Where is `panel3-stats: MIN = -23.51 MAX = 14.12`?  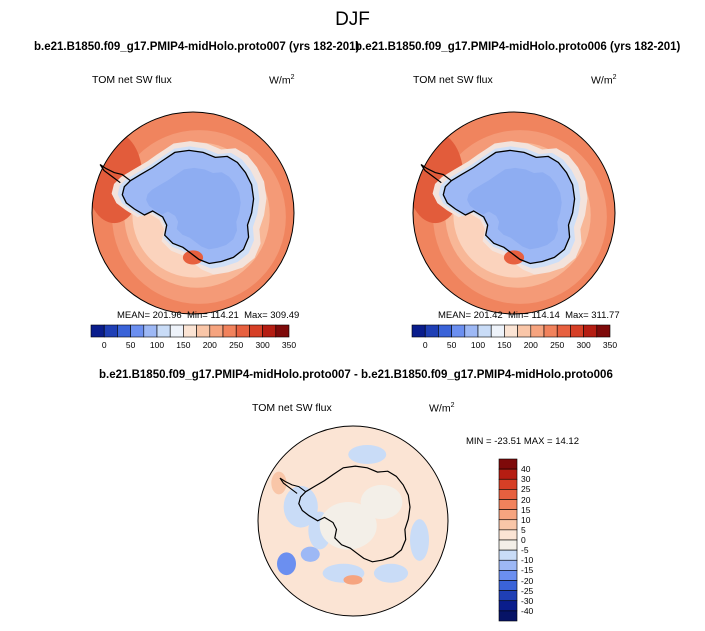 panel3-stats: MIN = -23.51 MAX = 14.12 is located at coordinates (523, 441).